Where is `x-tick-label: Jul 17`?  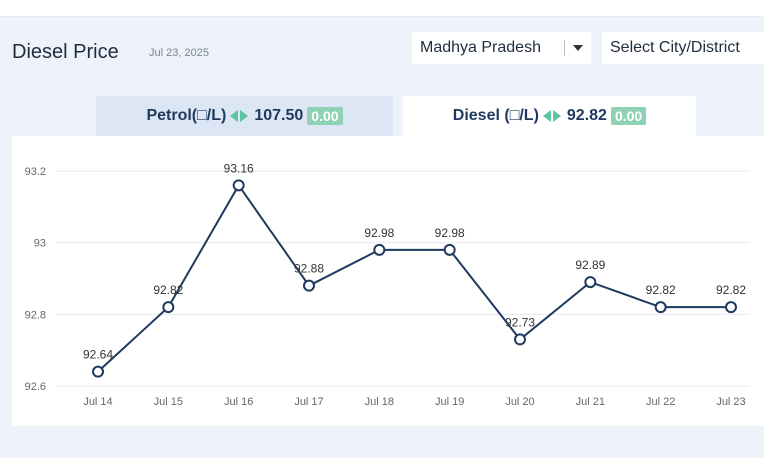
x-tick-label: Jul 17 is located at coordinates (308, 402).